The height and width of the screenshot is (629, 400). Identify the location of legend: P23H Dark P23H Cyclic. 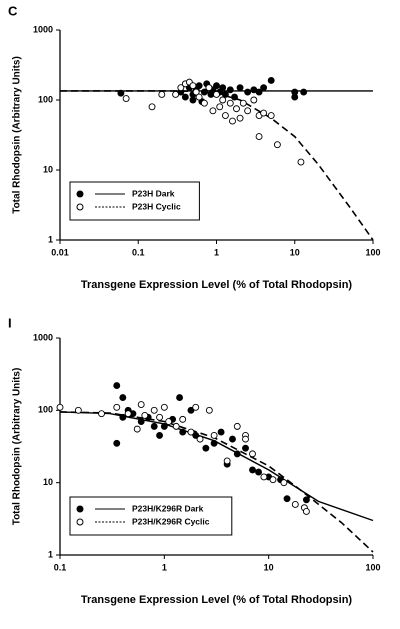
(134, 201).